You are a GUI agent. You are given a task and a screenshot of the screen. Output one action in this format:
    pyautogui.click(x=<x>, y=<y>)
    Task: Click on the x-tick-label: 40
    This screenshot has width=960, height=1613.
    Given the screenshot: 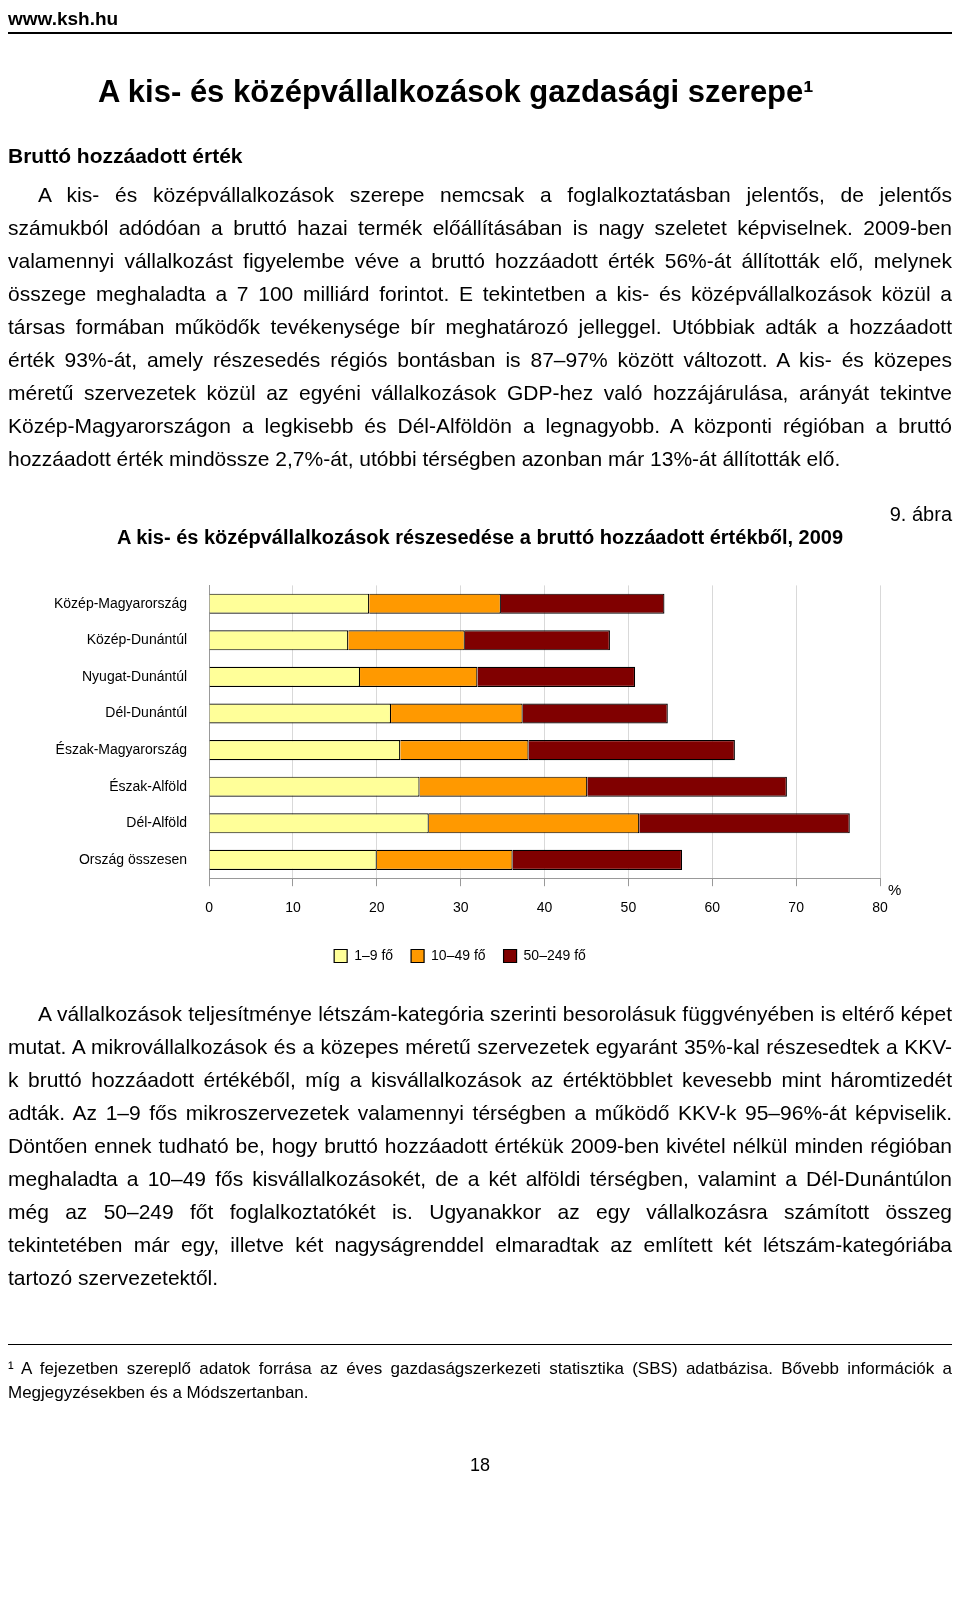 What is the action you would take?
    pyautogui.click(x=544, y=907)
    